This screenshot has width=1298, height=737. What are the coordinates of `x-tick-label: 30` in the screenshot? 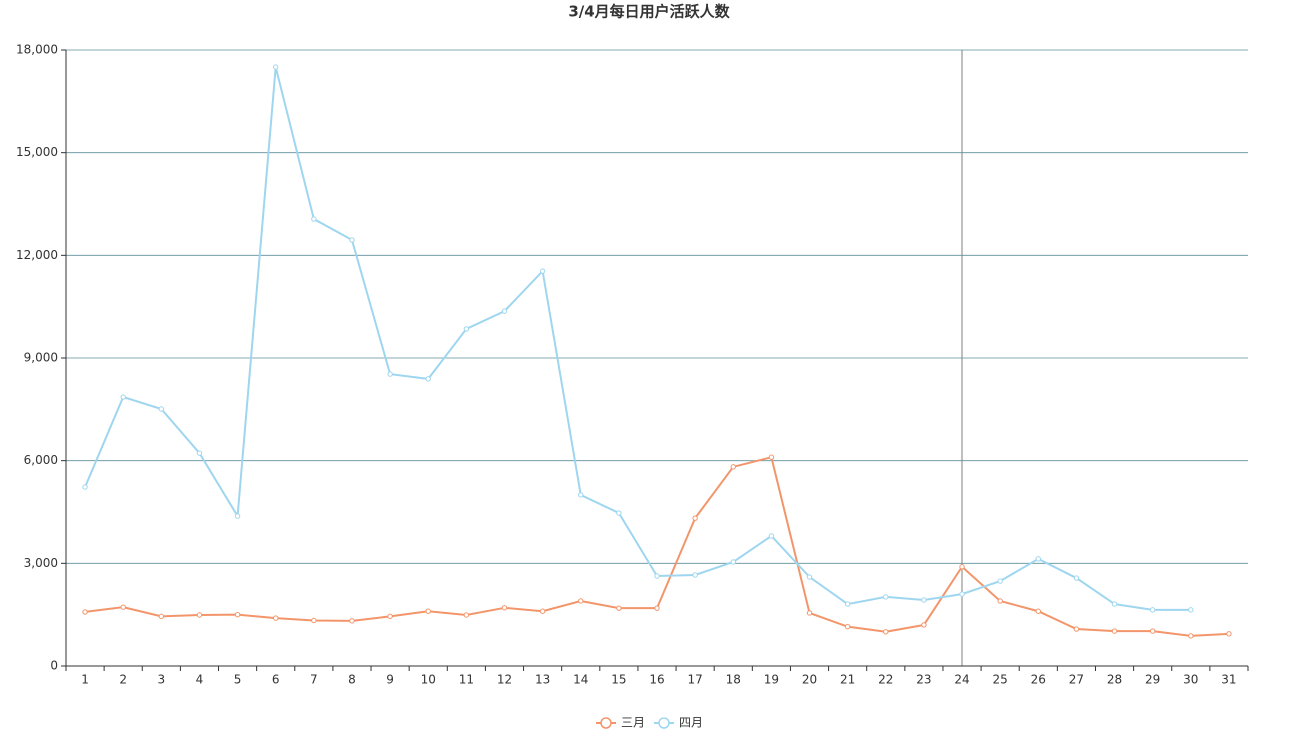 It's located at (1190, 680).